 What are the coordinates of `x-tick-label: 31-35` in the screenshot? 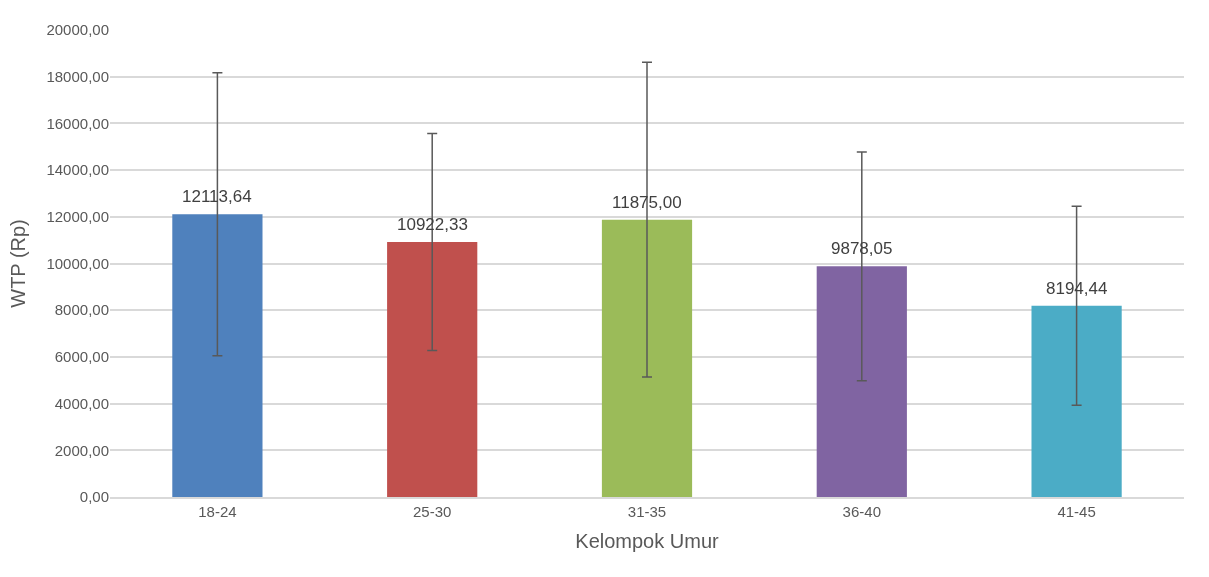 It's located at (647, 511).